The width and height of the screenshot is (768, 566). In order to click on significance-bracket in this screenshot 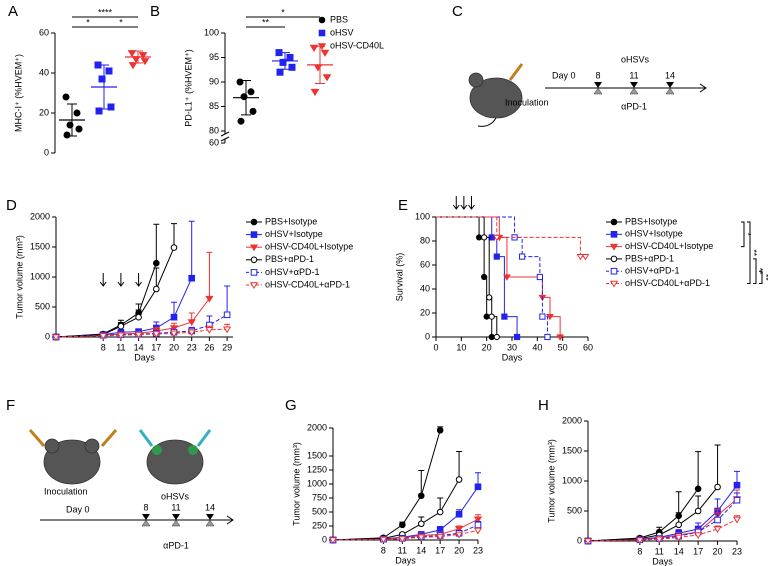, I will do `click(761, 277)`.